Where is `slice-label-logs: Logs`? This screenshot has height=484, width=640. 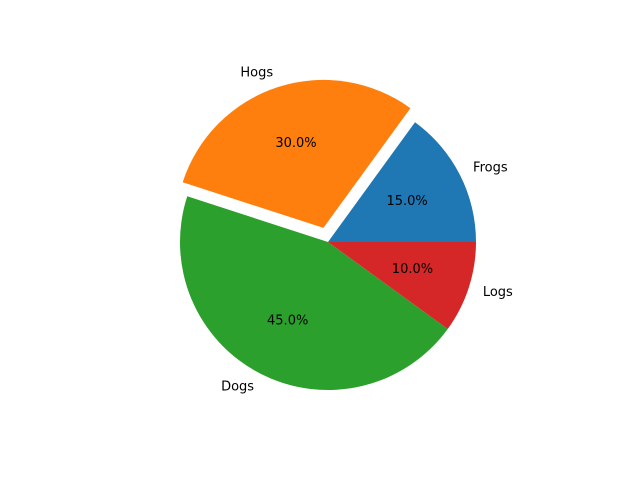 slice-label-logs: Logs is located at coordinates (498, 292).